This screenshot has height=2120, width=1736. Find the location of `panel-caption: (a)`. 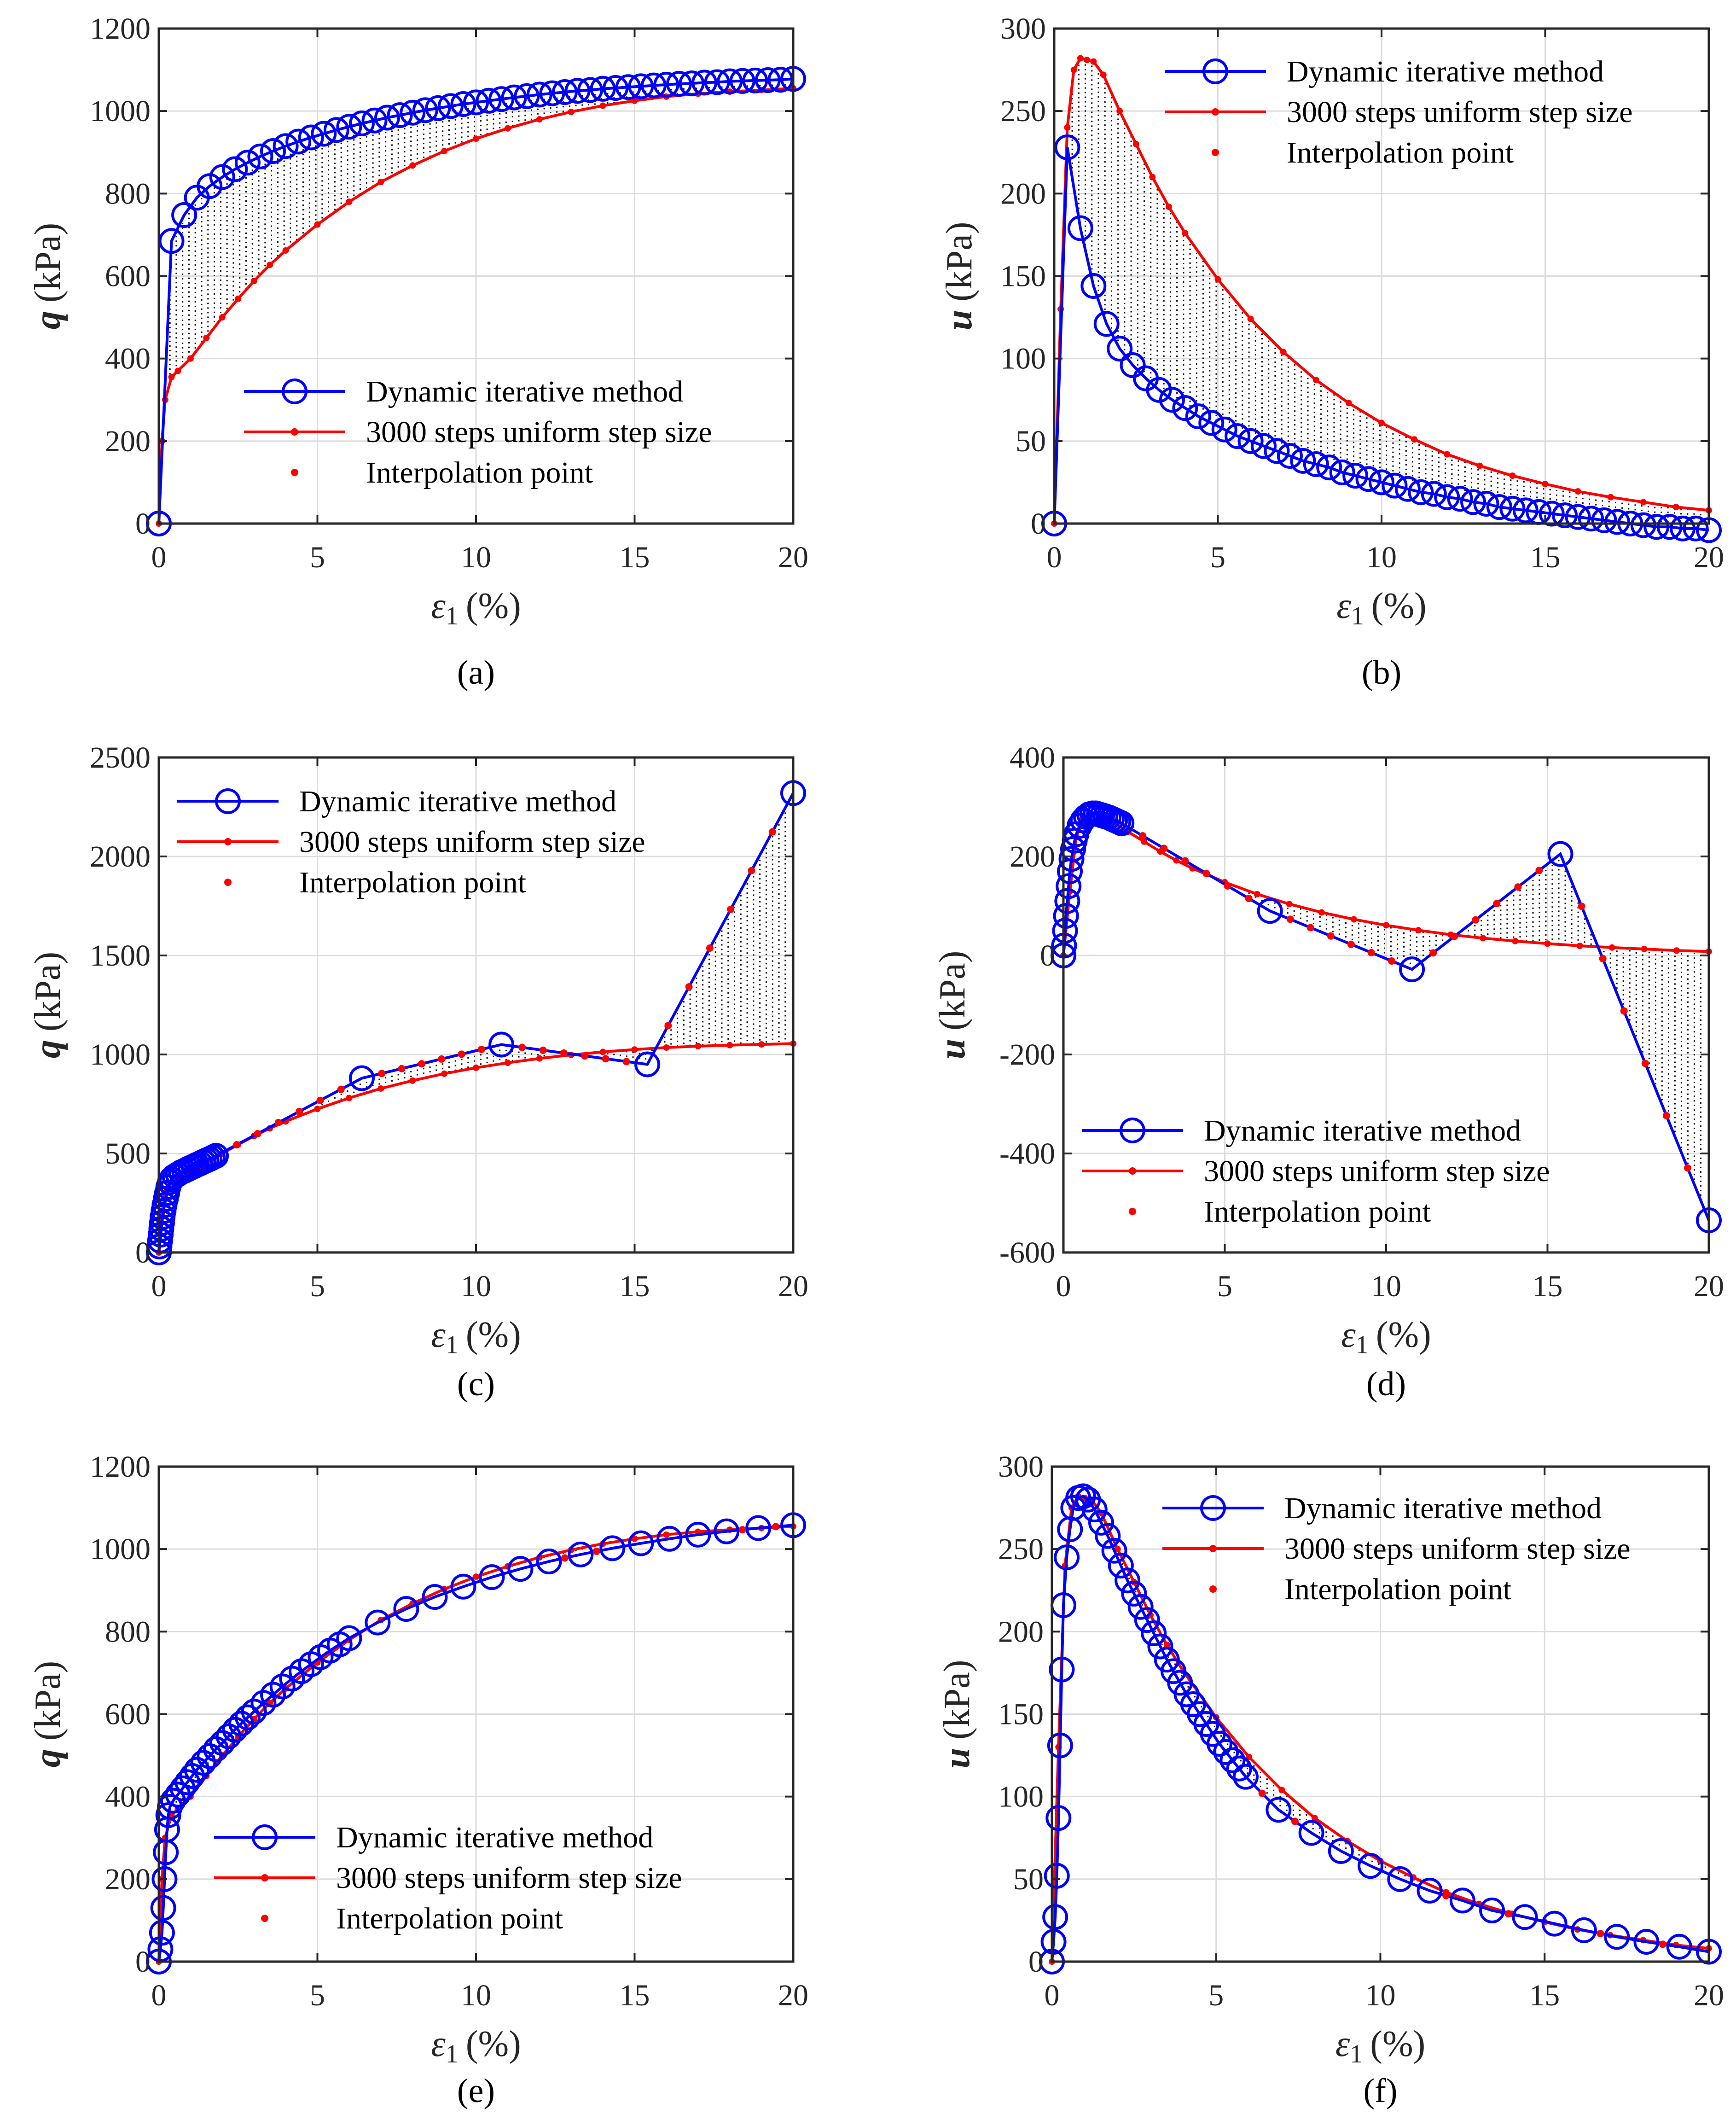

panel-caption: (a) is located at coordinates (476, 673).